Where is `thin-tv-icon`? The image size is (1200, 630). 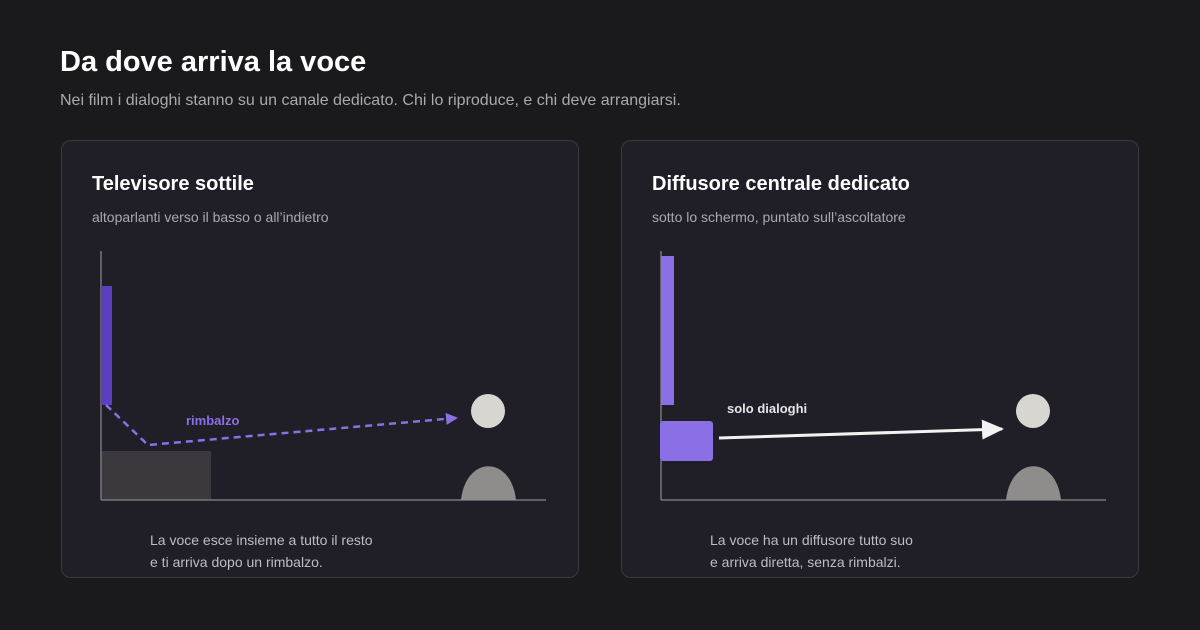
thin-tv-icon is located at coordinates (106, 345).